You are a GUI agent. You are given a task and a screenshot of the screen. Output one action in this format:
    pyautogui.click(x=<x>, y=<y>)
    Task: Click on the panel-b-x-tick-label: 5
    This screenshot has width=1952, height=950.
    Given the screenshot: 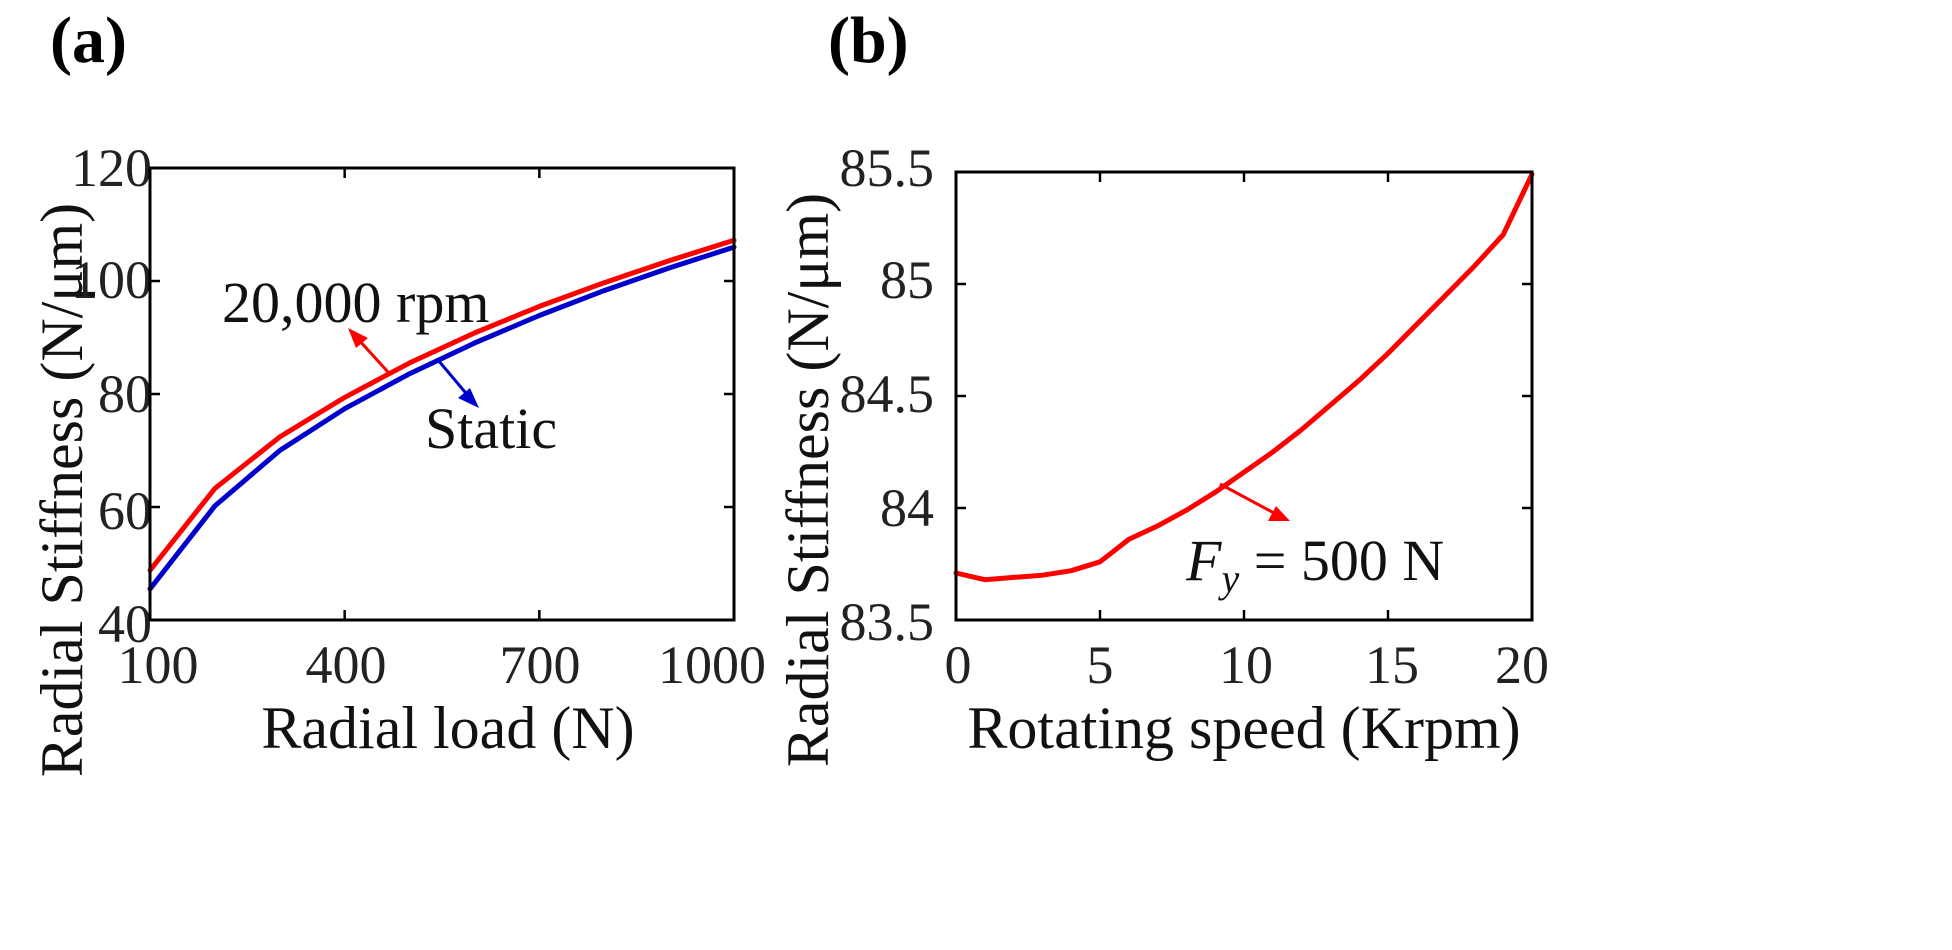 What is the action you would take?
    pyautogui.click(x=1100, y=665)
    